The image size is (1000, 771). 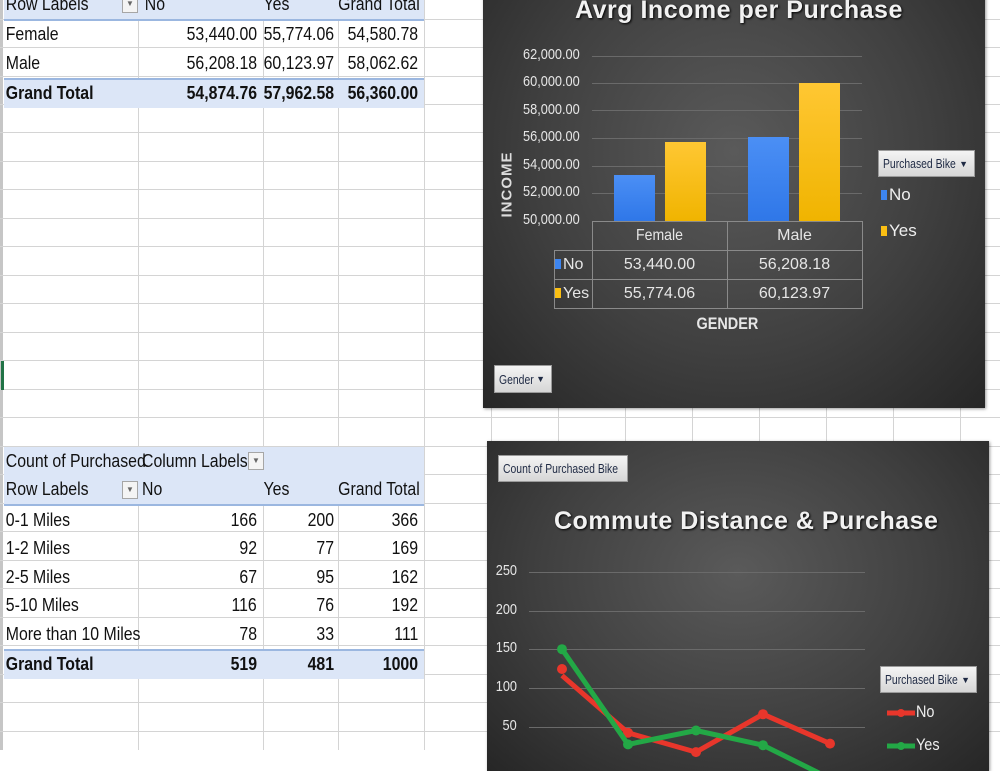 What do you see at coordinates (506, 609) in the screenshot?
I see `y-tick: 200` at bounding box center [506, 609].